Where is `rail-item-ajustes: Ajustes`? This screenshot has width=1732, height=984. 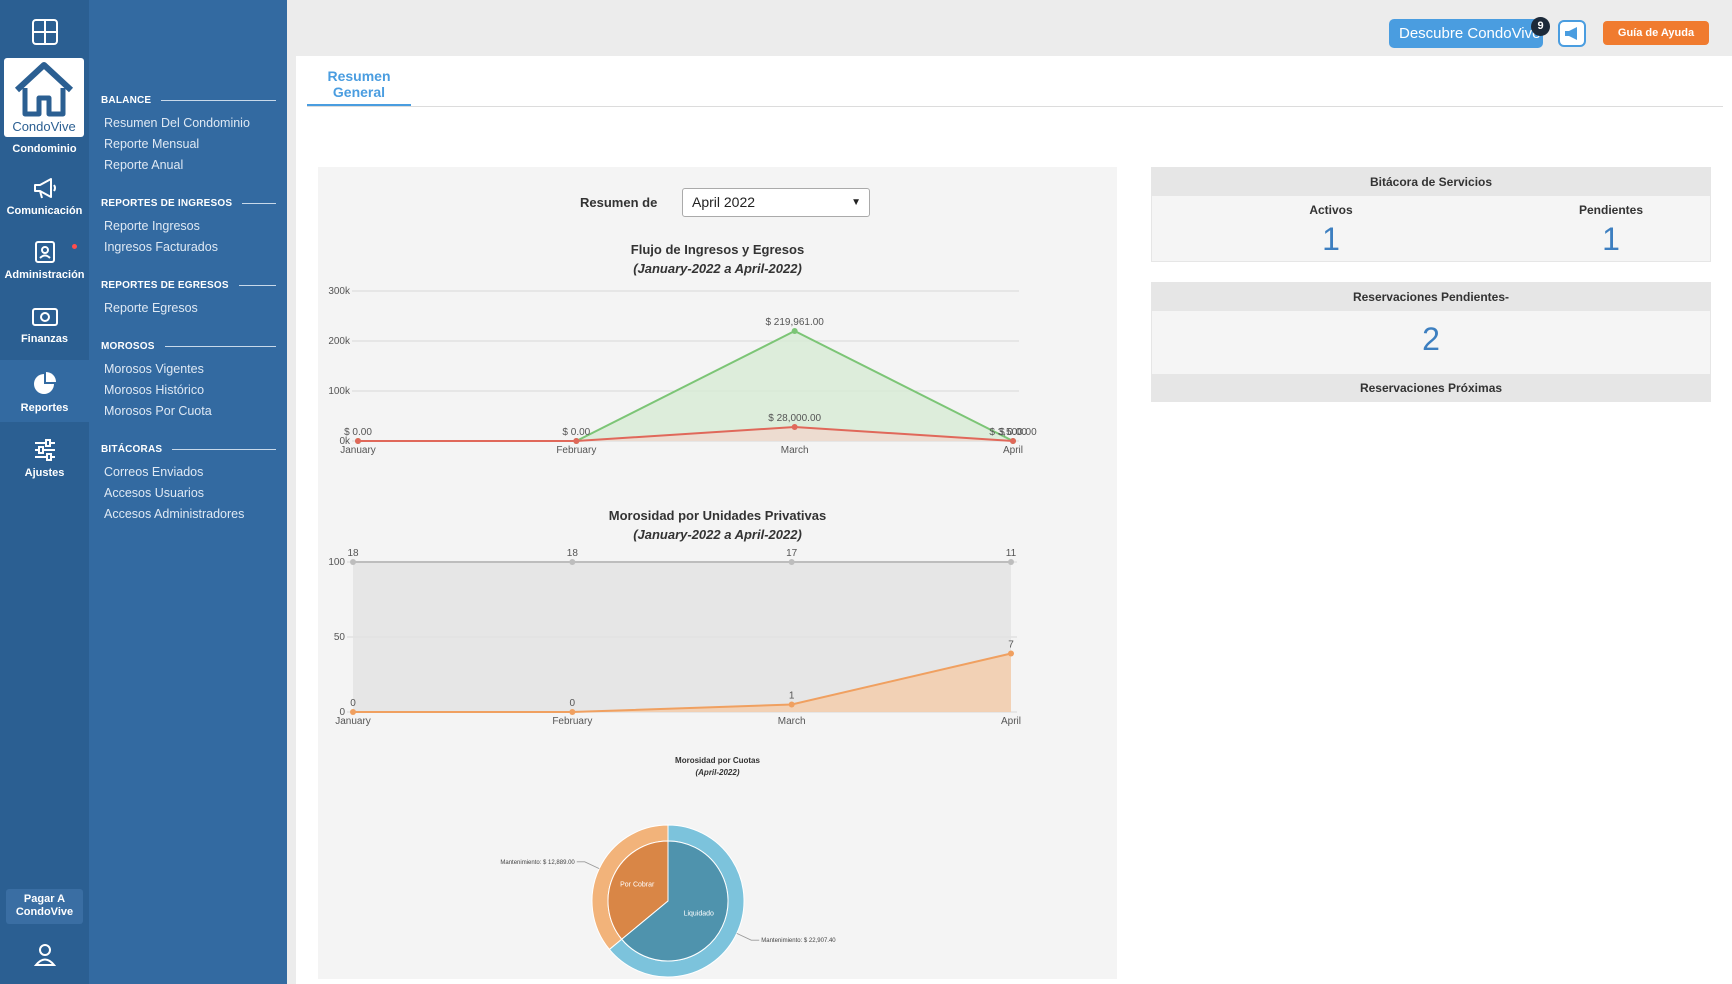 rail-item-ajustes: Ajustes is located at coordinates (44, 458).